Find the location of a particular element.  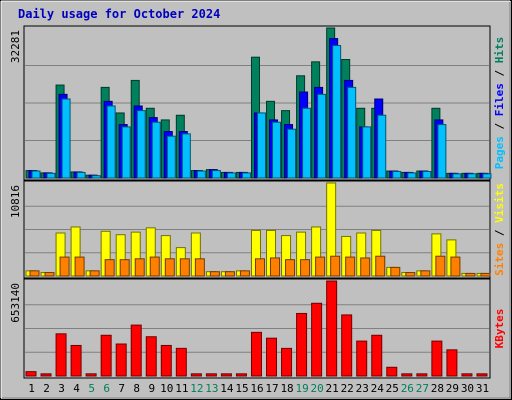

legend-label: Pages / Files / Hits is located at coordinates (499, 103).